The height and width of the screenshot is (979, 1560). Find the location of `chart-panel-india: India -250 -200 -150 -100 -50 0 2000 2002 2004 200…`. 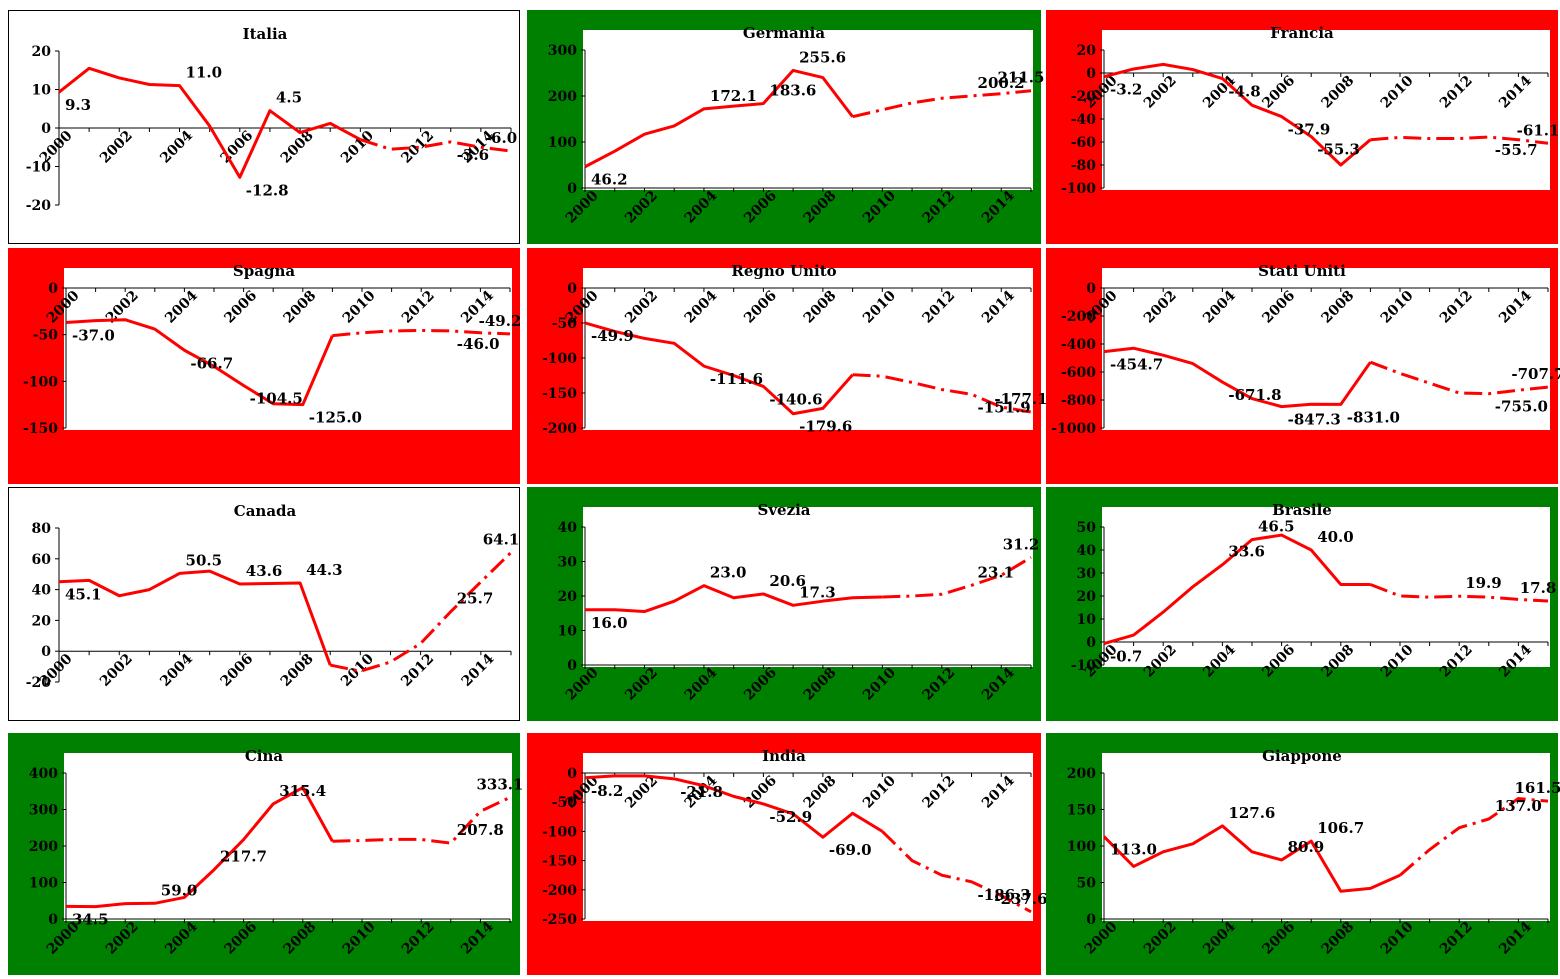

chart-panel-india: India -250 -200 -150 -100 -50 0 2000 2002 2004 200… is located at coordinates (787, 854).